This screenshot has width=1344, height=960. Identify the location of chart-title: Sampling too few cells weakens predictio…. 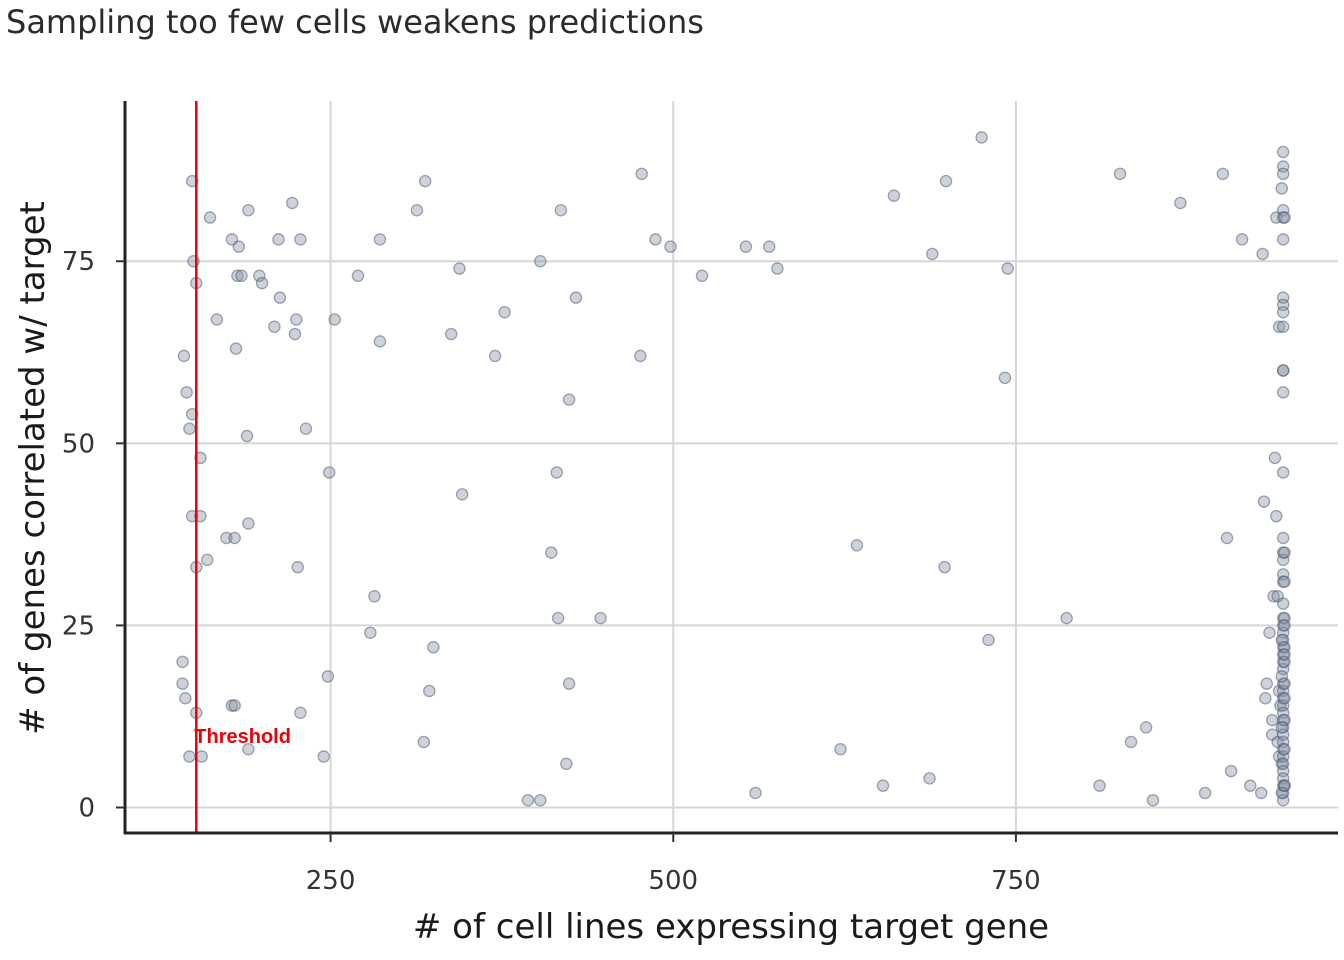
(355, 22).